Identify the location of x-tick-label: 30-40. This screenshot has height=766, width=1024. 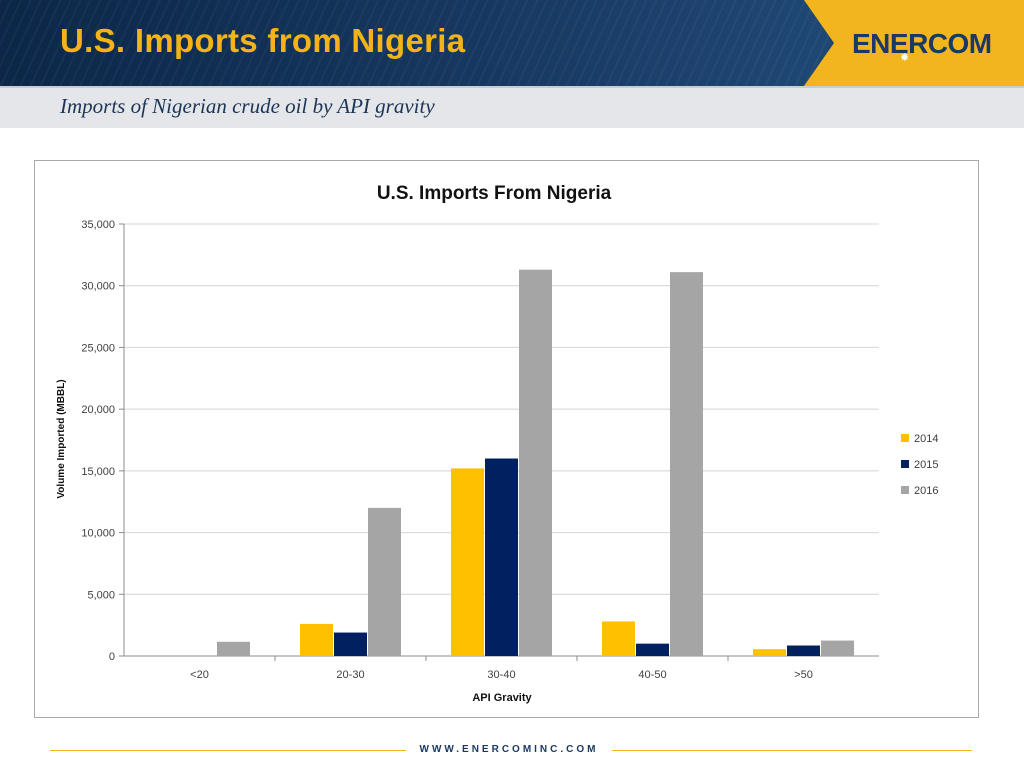
(501, 675).